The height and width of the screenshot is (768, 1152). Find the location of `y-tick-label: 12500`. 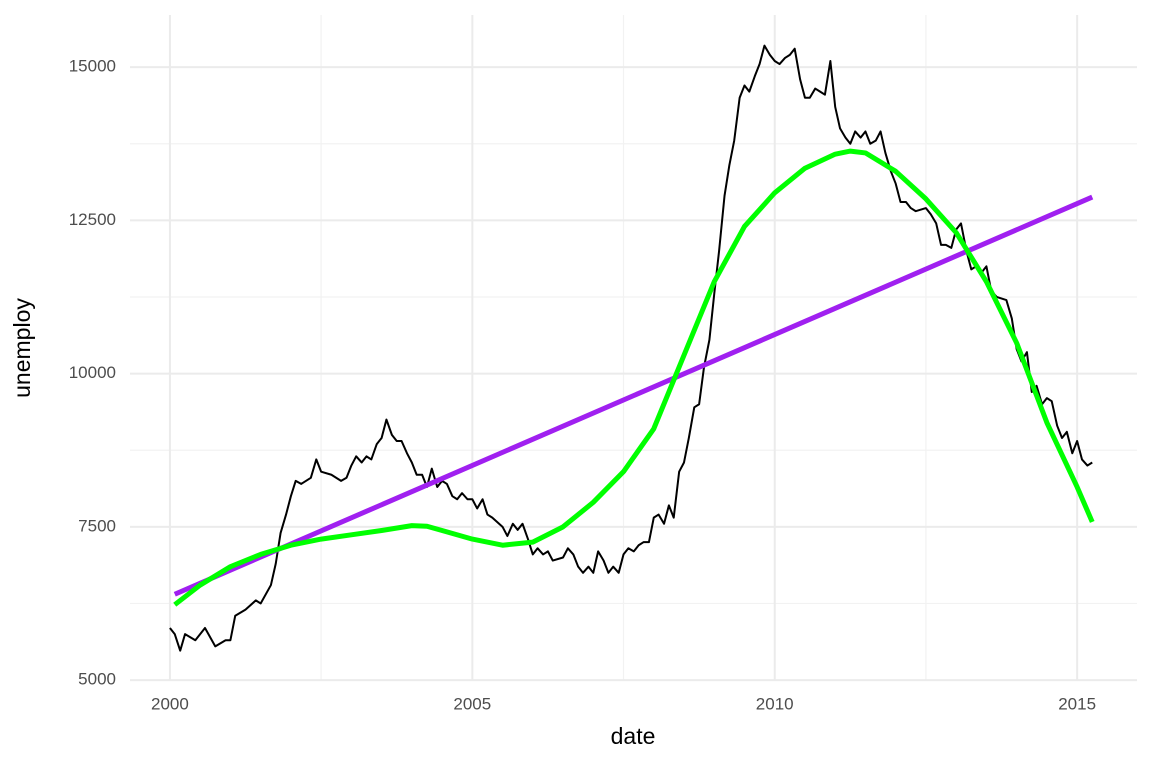

y-tick-label: 12500 is located at coordinates (92, 219).